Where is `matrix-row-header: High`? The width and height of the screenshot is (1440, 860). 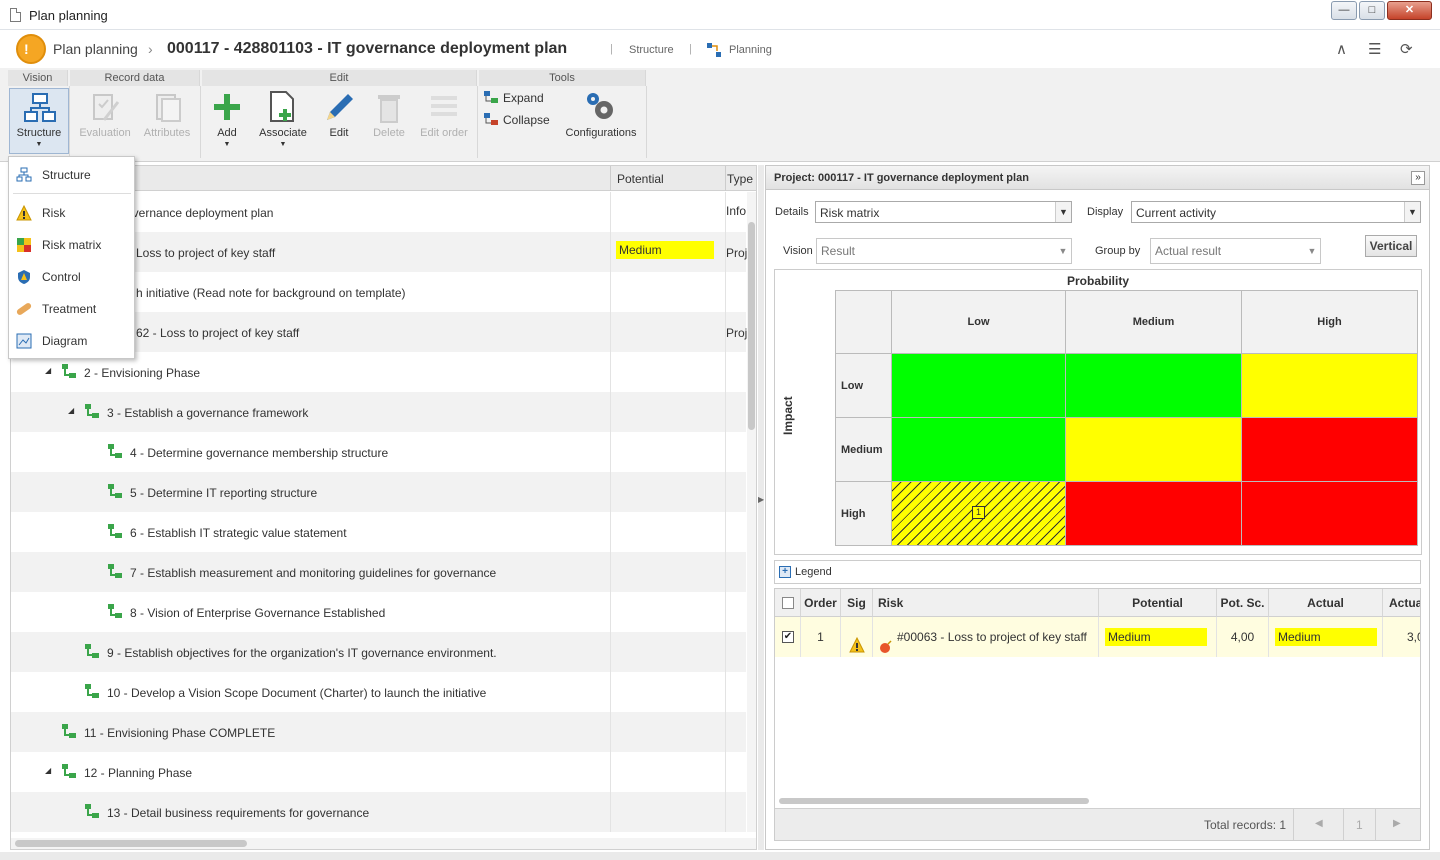
matrix-row-header: High is located at coordinates (863, 513).